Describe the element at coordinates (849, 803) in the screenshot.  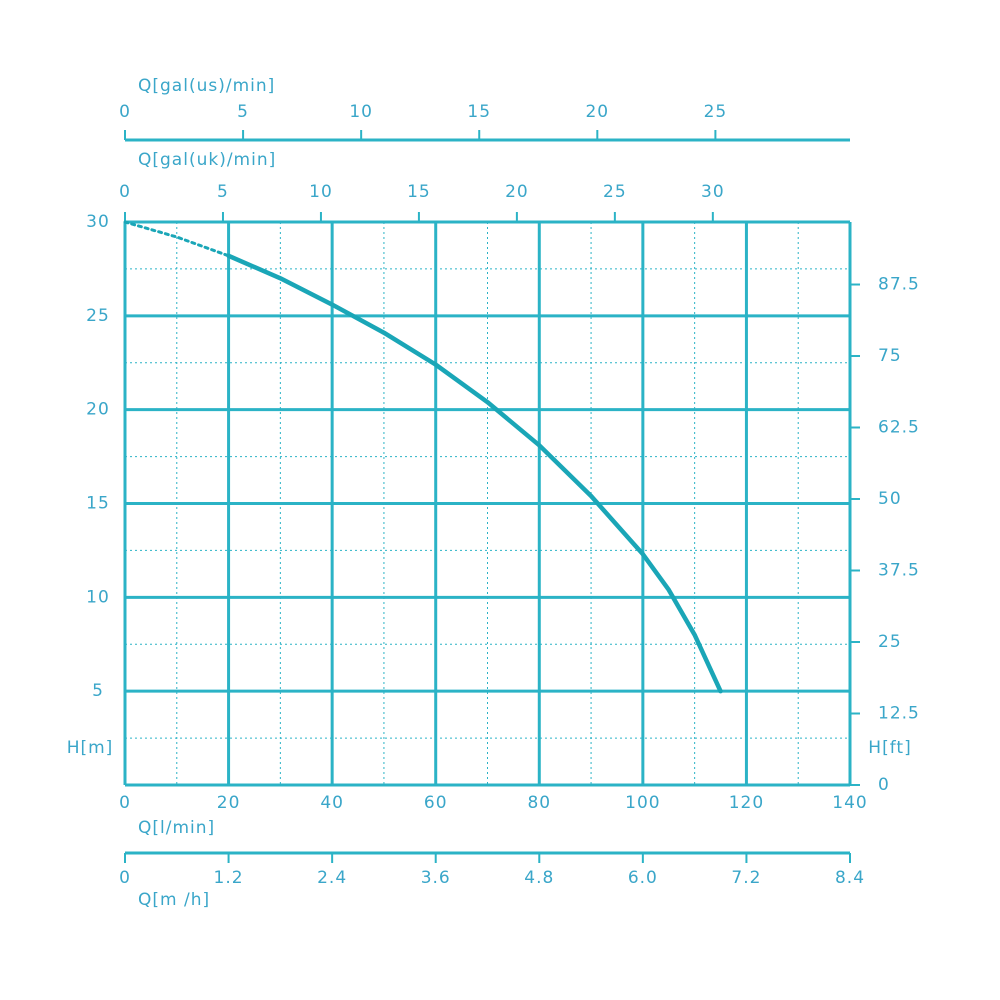
I see `x-tick-label: 140` at that location.